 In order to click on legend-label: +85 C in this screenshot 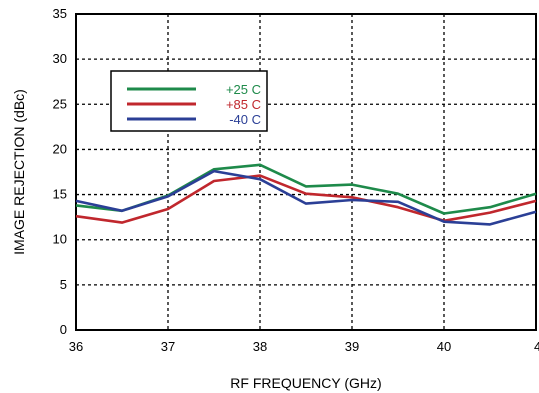, I will do `click(243, 104)`.